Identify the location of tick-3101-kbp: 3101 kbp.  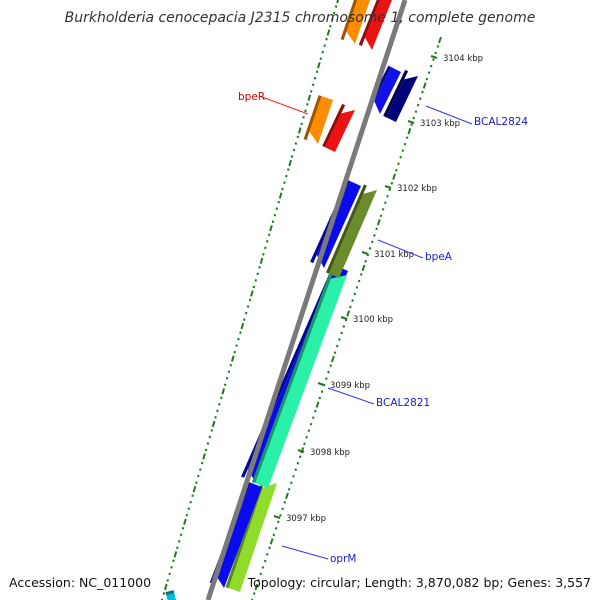
(387, 255).